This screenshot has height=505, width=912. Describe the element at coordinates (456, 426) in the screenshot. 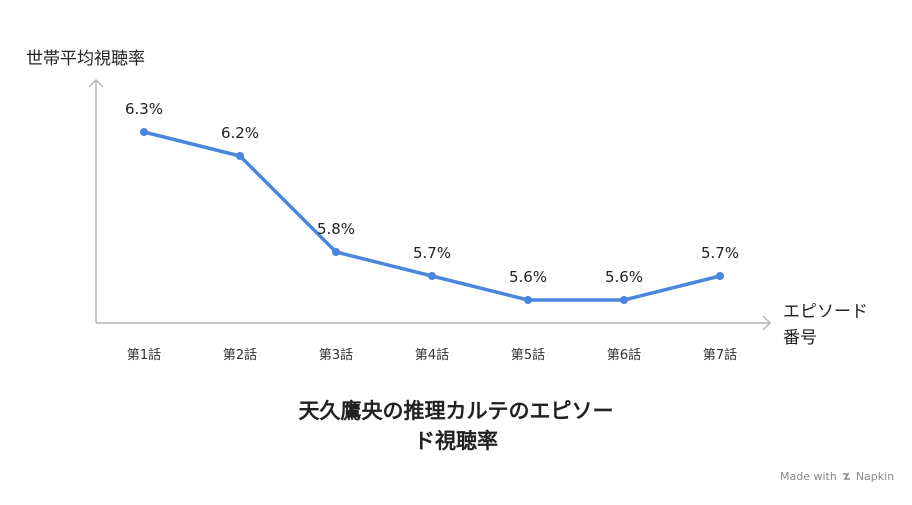

I see `chart-title: 天久鷹央の推理カルテのエピソー ド視聴率` at that location.